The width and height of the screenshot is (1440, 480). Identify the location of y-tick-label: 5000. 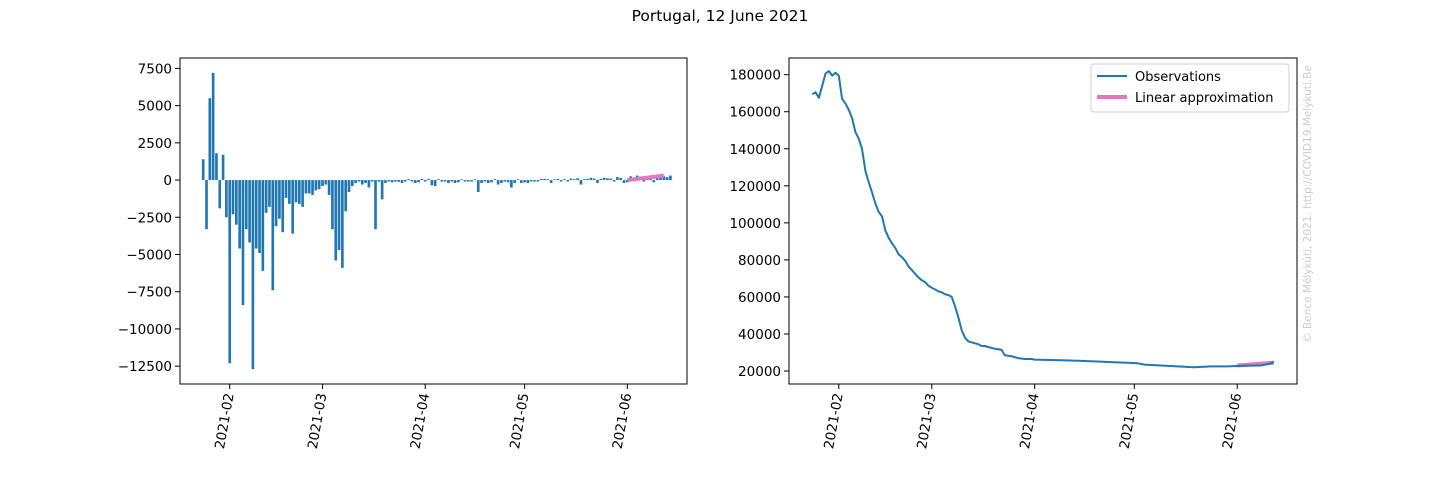
(155, 107).